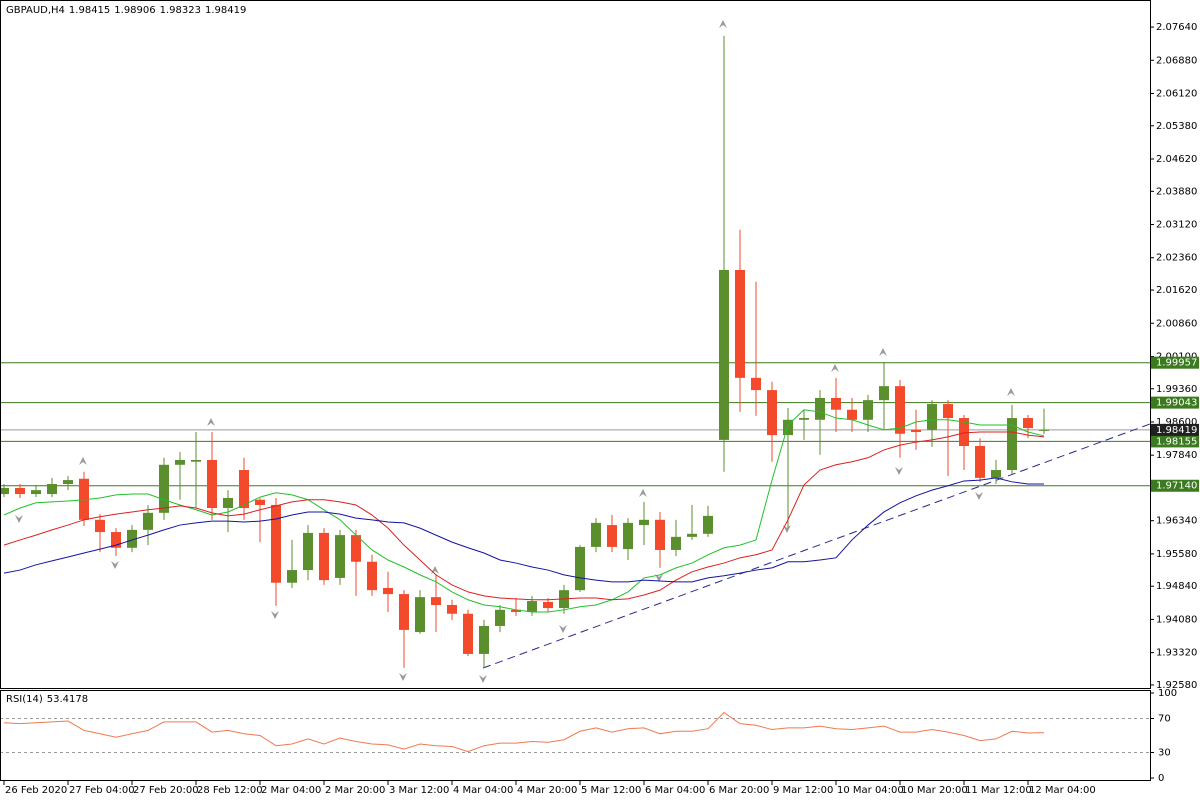  What do you see at coordinates (291, 790) in the screenshot?
I see `x-tick-label: 2 Mar 04:00` at bounding box center [291, 790].